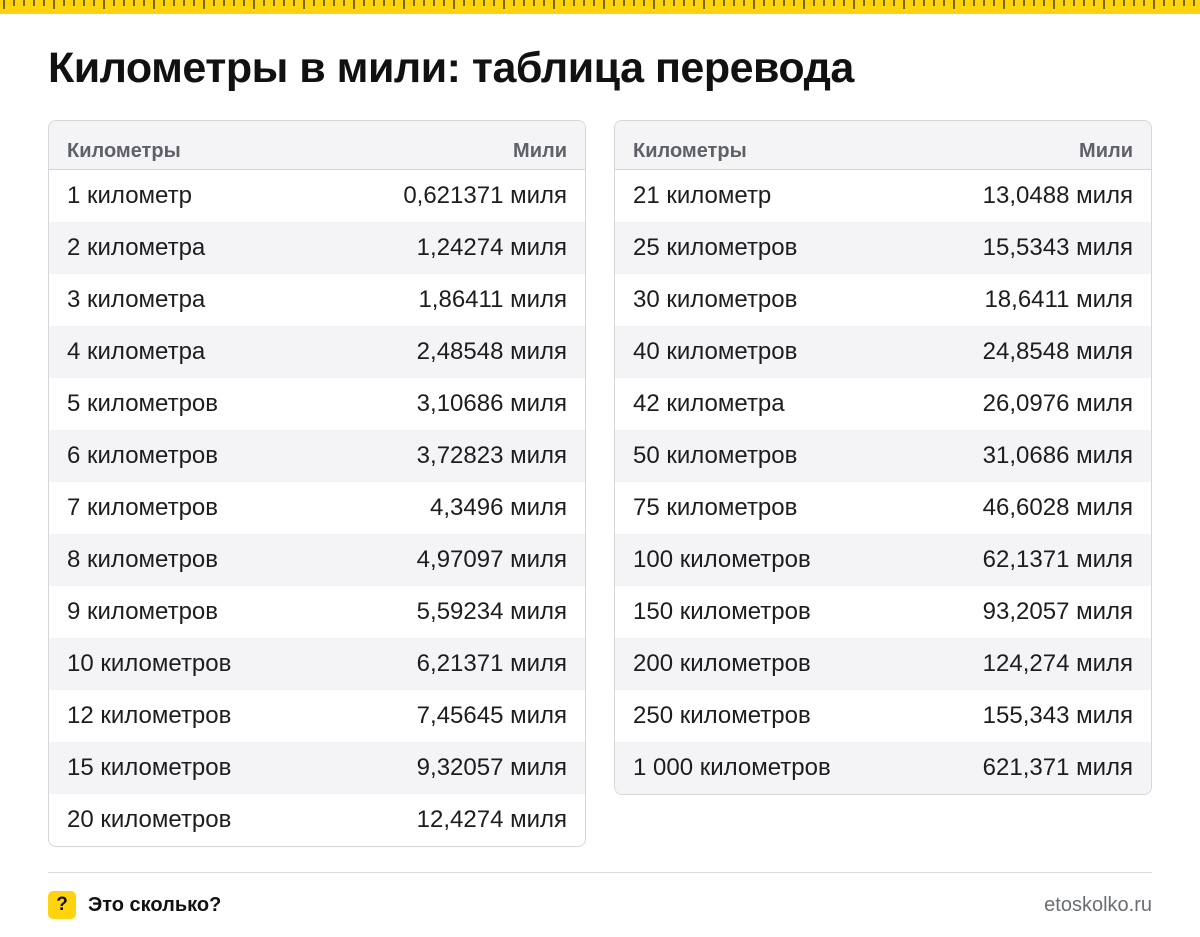 Image resolution: width=1200 pixels, height=937 pixels. I want to click on table-row: 12 километров 7,45645 миля, so click(317, 716).